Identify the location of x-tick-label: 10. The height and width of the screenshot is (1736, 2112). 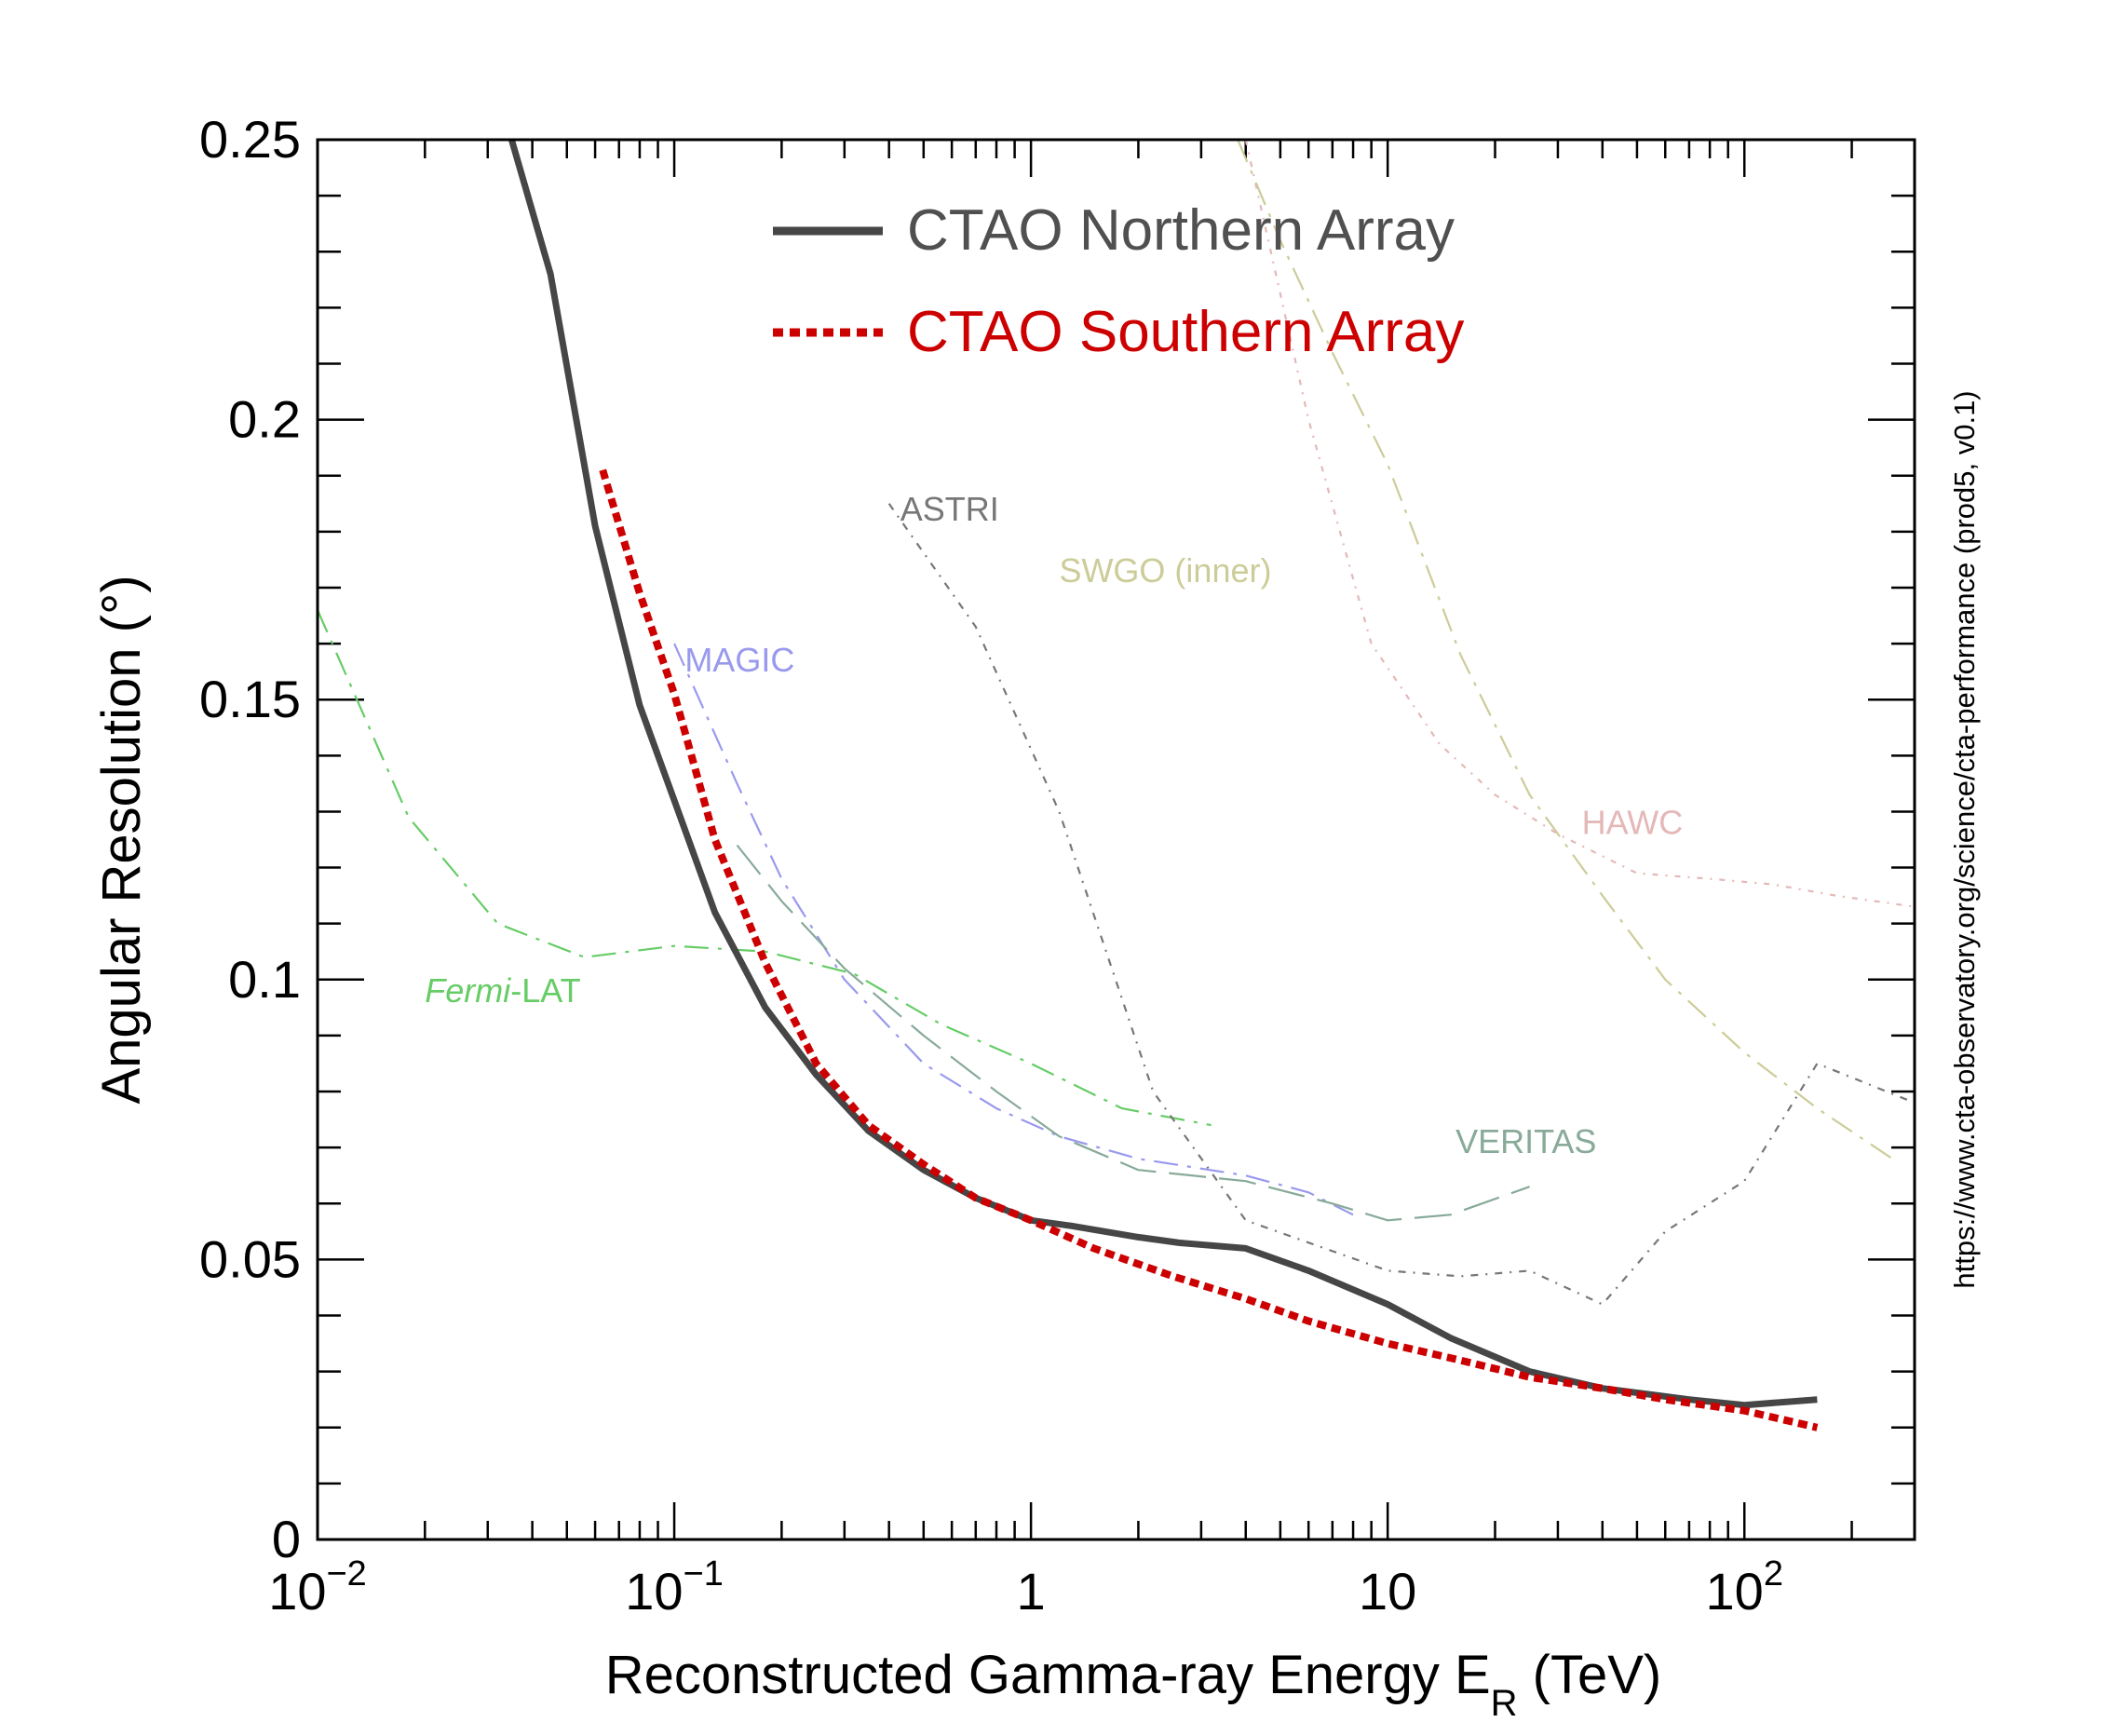
(1387, 1591).